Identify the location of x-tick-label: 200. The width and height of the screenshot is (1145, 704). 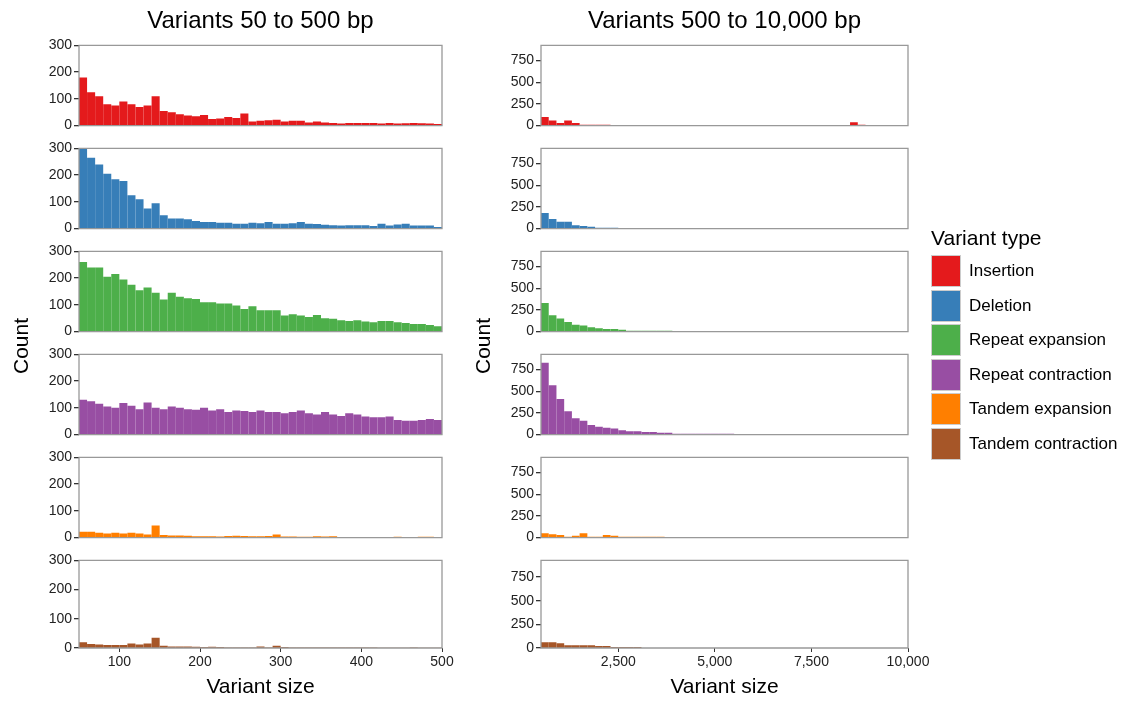
(200, 661).